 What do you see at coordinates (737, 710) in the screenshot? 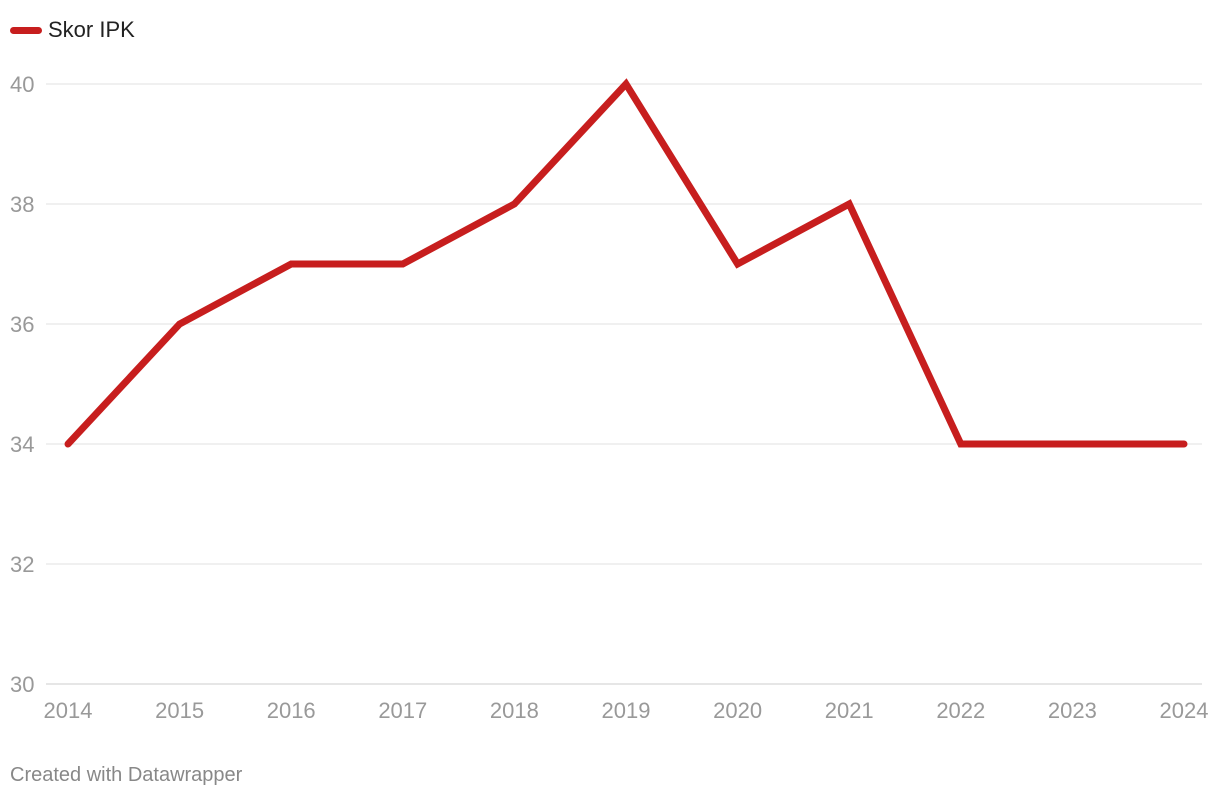
I see `x-tick-label: 2020` at bounding box center [737, 710].